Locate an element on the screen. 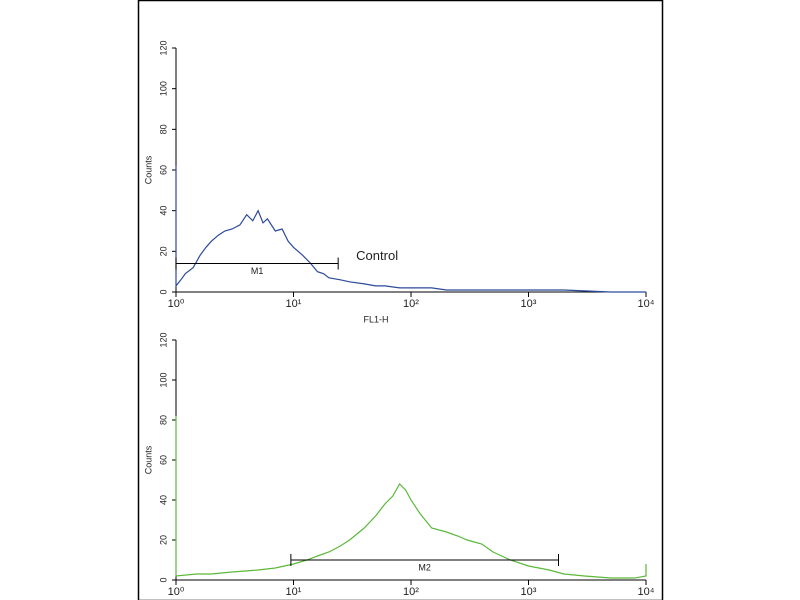  x-axis-label: FL1-H is located at coordinates (375, 319).